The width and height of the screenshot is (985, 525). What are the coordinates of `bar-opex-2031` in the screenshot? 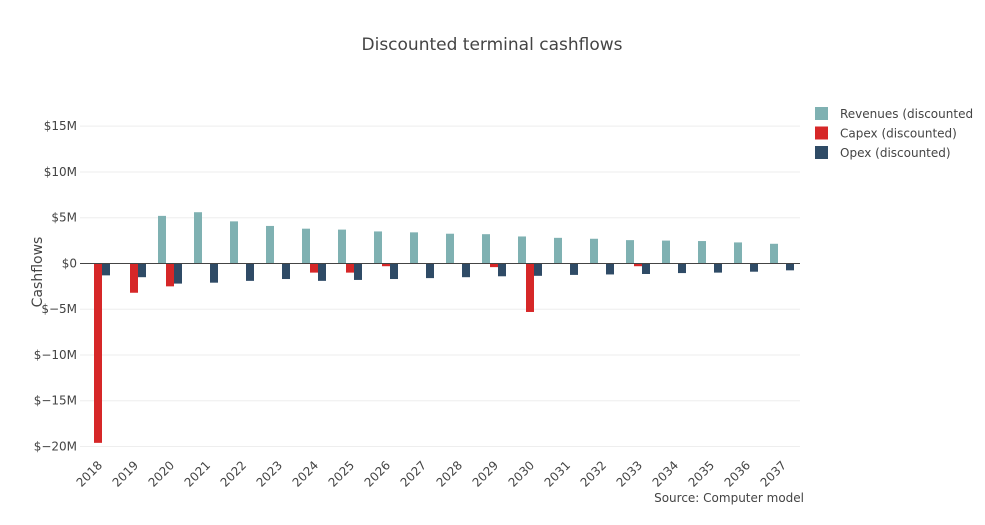 It's located at (574, 269).